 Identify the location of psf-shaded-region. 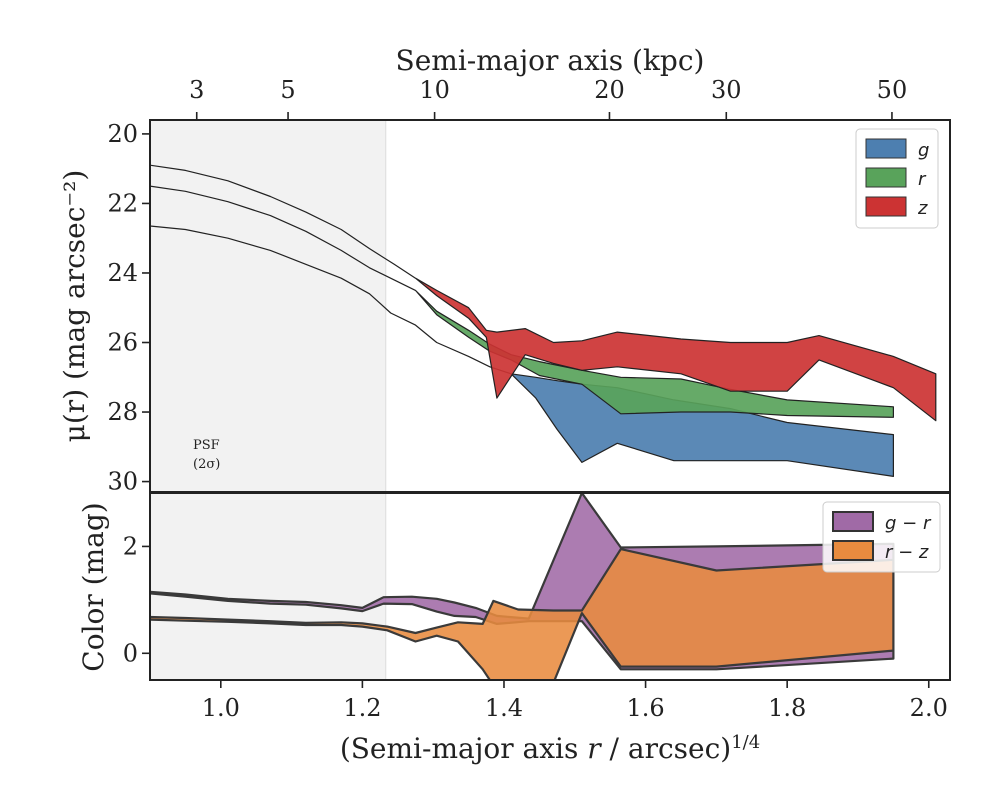
(268, 306).